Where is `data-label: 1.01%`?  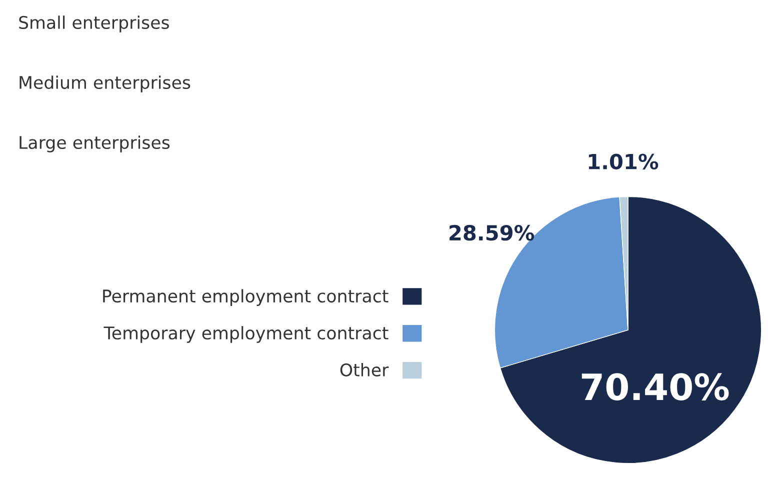 data-label: 1.01% is located at coordinates (623, 162).